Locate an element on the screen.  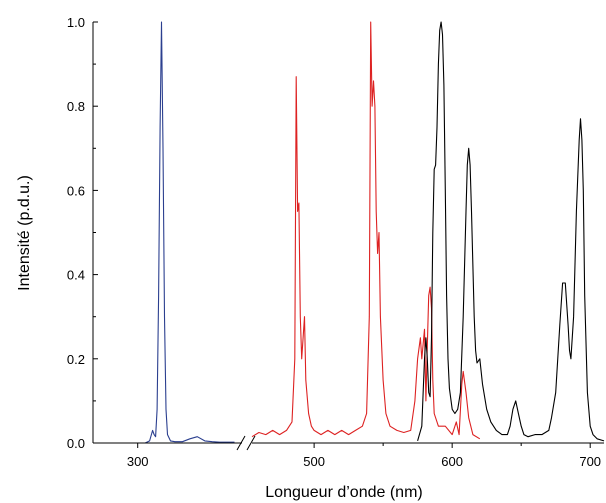
y-axis-title: Intensité (p.d.u.) is located at coordinates (24, 233).